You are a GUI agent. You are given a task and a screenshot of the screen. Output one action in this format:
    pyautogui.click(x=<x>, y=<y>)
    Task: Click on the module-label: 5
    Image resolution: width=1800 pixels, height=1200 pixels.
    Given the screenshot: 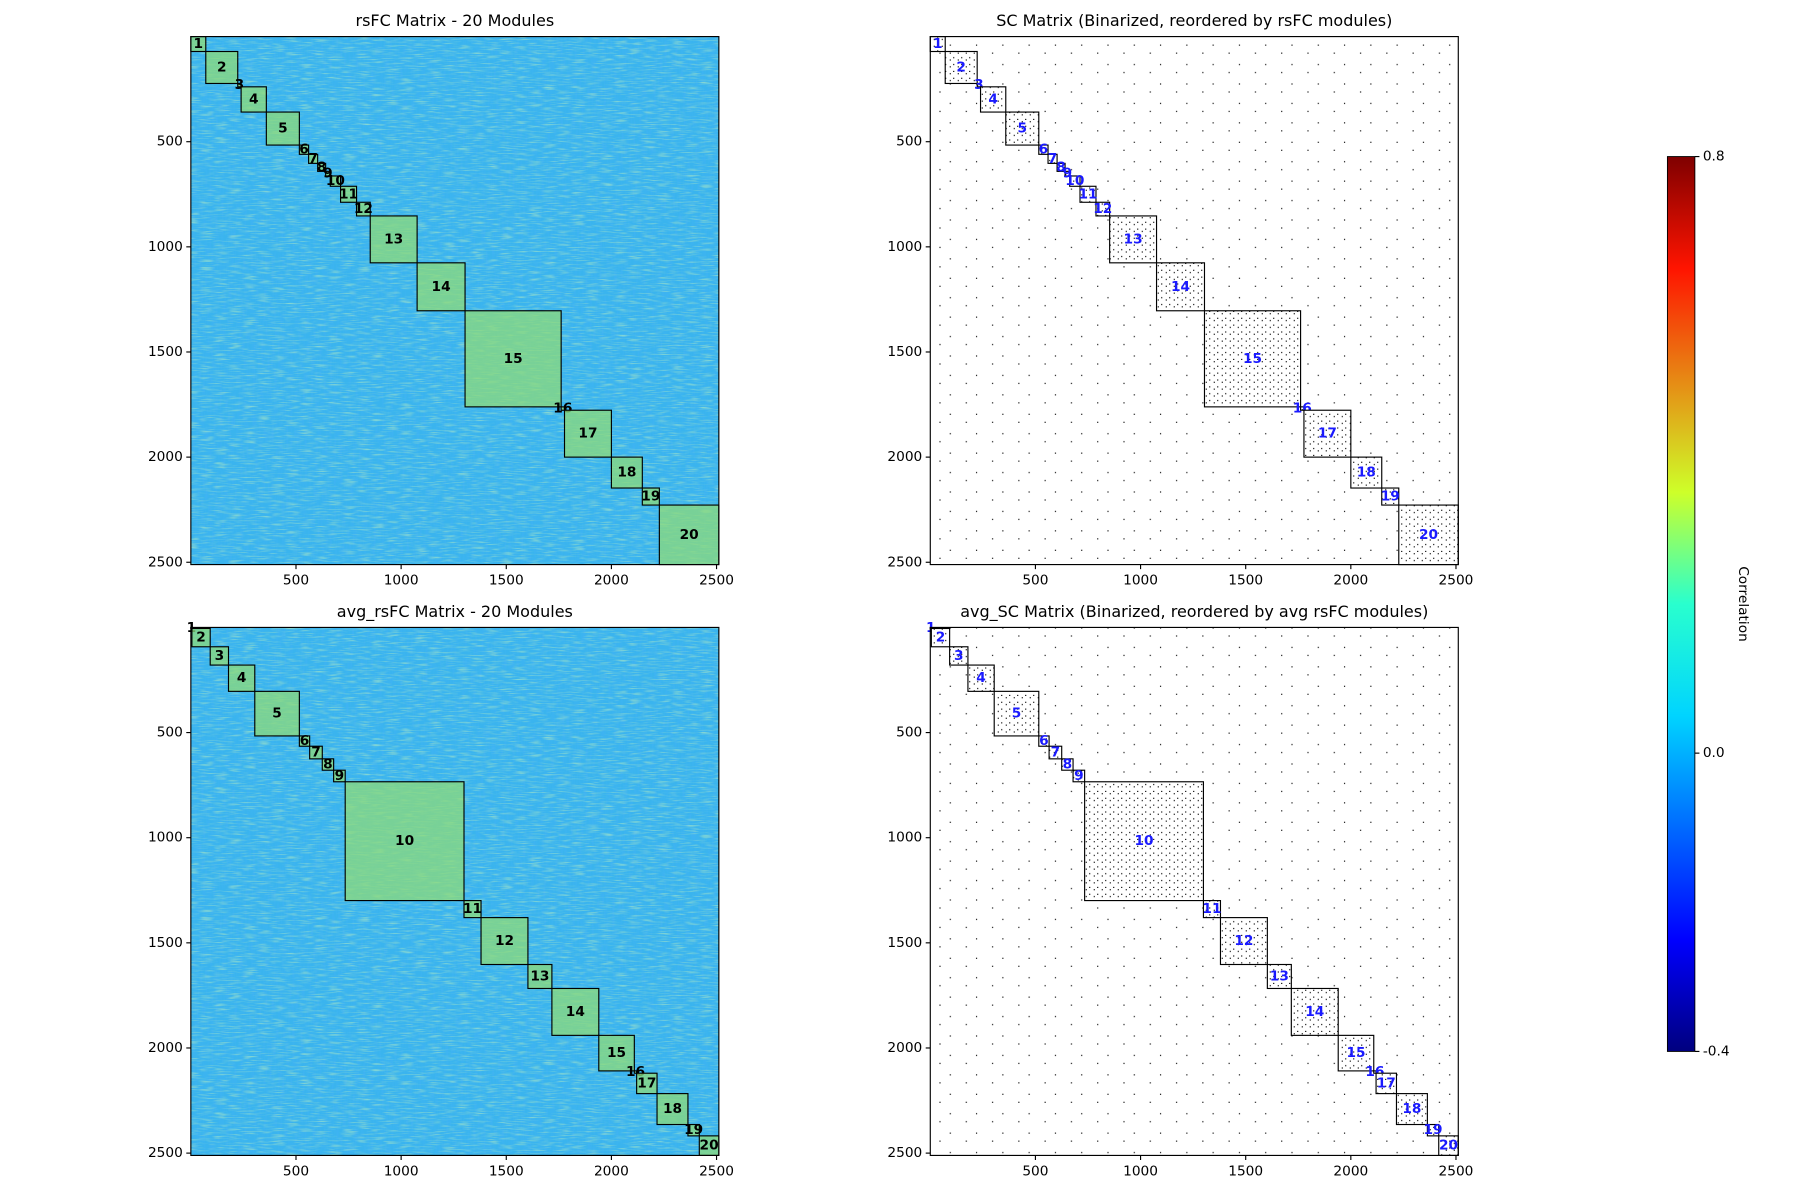 What is the action you would take?
    pyautogui.click(x=1023, y=129)
    